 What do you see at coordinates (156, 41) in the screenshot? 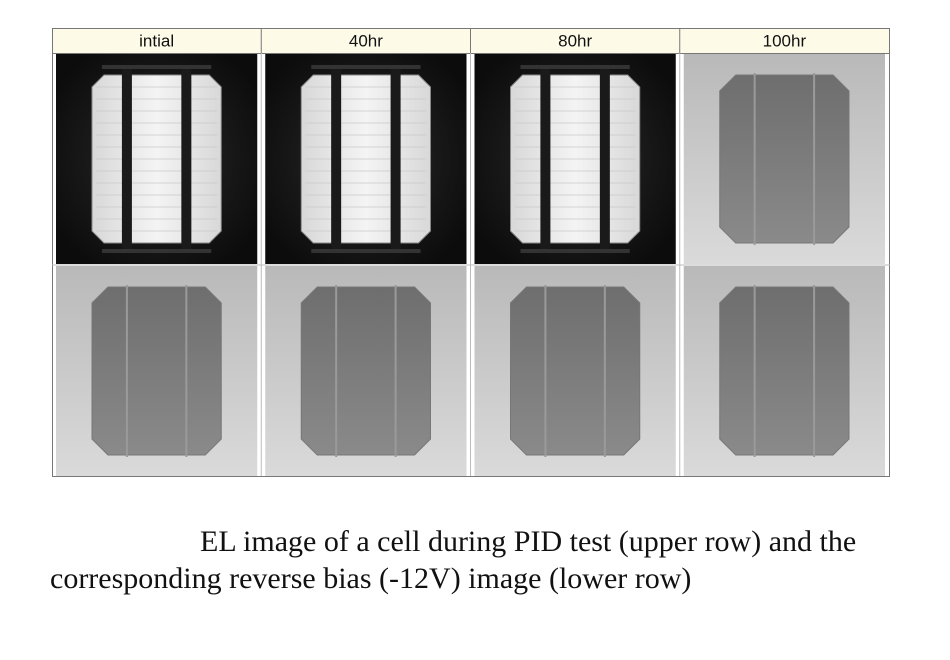
I see `column-header: intial` at bounding box center [156, 41].